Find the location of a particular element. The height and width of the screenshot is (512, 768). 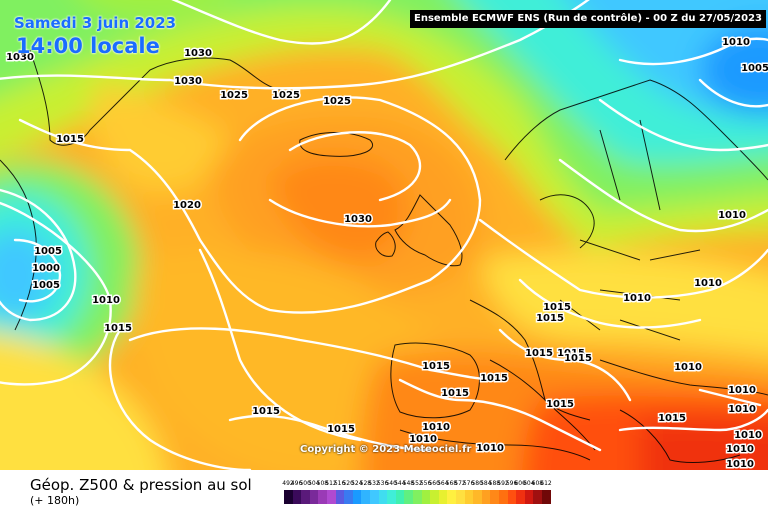

product-title: Géop. Z500 & pression au sol is located at coordinates (141, 485).